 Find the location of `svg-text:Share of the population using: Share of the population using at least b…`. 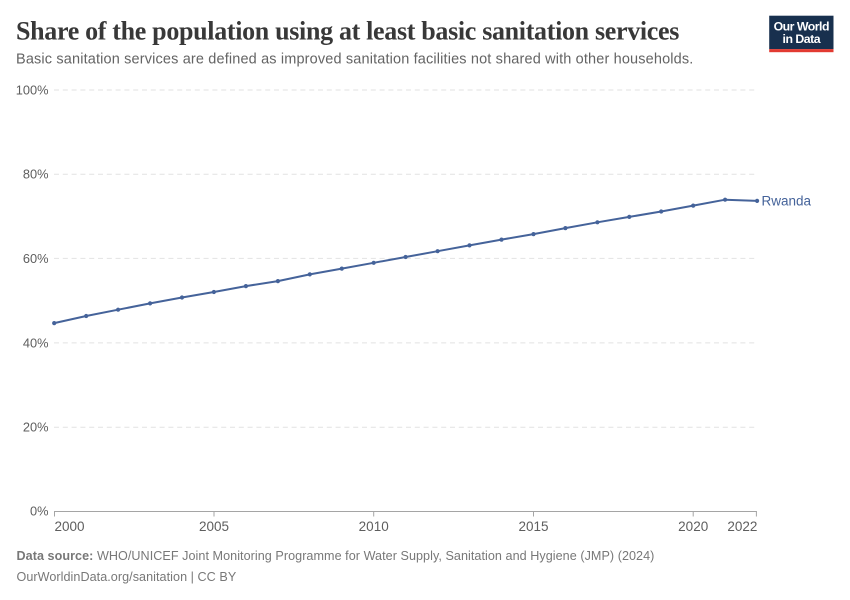

svg-text:Share of the population using: Share of the population using at least b… is located at coordinates (347, 30).